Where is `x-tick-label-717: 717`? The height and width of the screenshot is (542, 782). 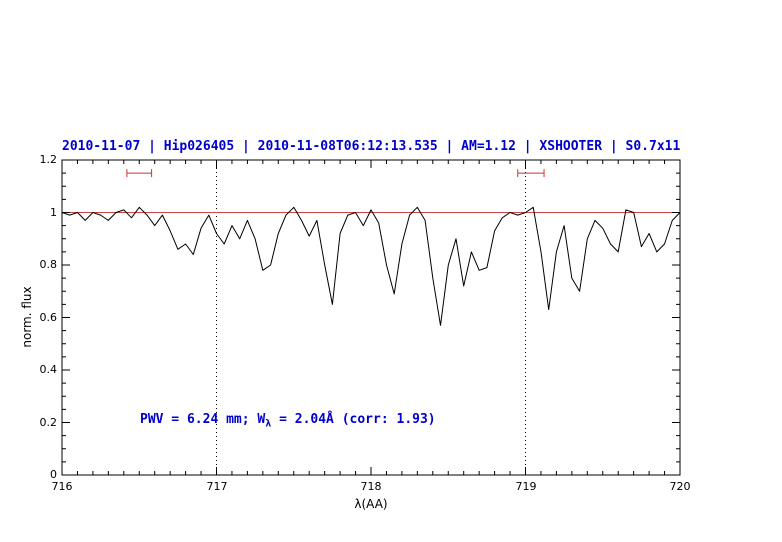
x-tick-label-717: 717 is located at coordinates (217, 486).